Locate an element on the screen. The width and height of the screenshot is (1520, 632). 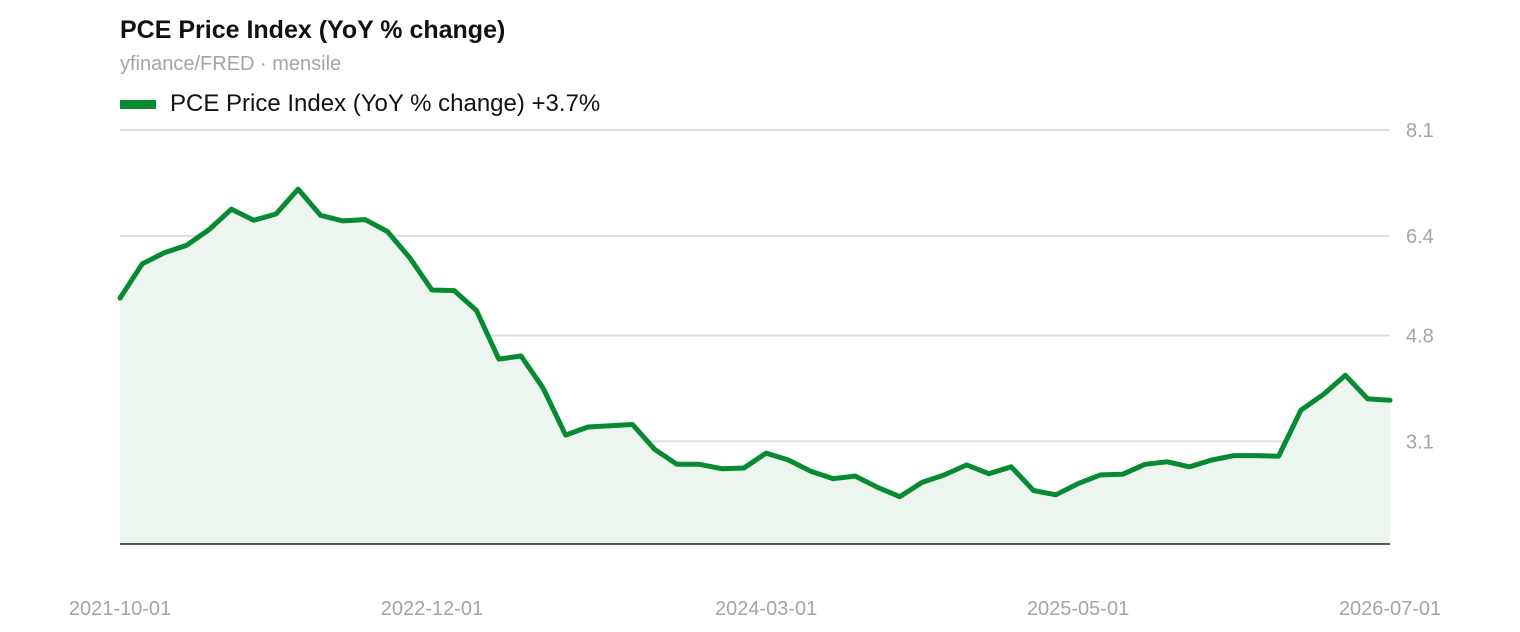
chart-title: PCE Price Index (YoY % change) is located at coordinates (313, 30).